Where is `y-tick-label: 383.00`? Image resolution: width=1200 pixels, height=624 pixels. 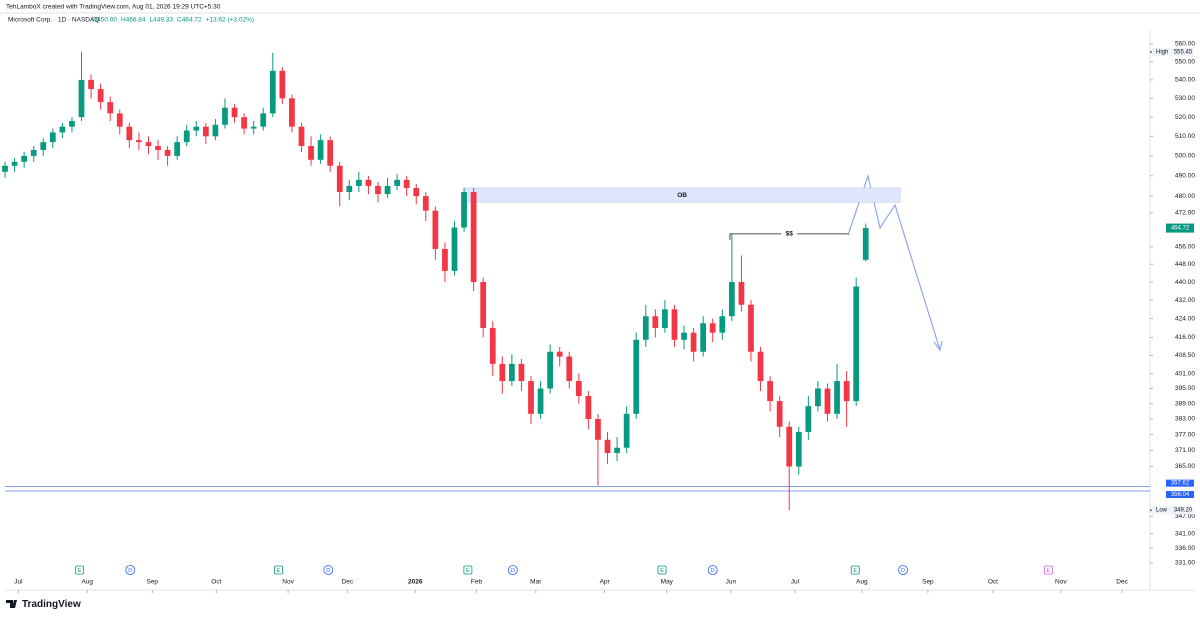 y-tick-label: 383.00 is located at coordinates (1185, 419).